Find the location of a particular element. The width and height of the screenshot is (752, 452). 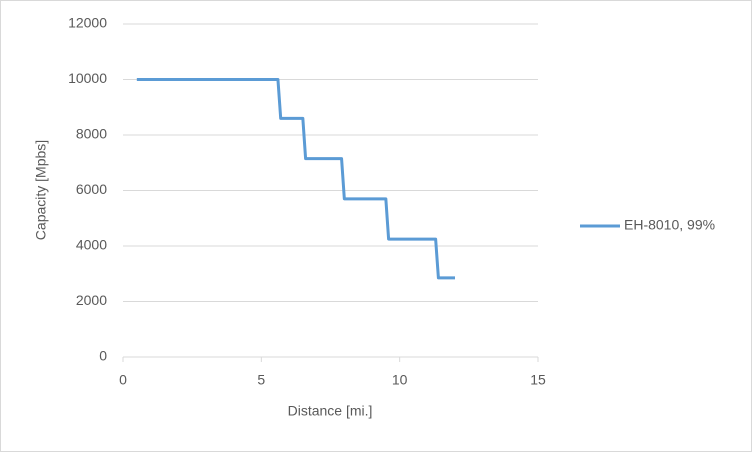

x-tick-label: 5 is located at coordinates (261, 380).